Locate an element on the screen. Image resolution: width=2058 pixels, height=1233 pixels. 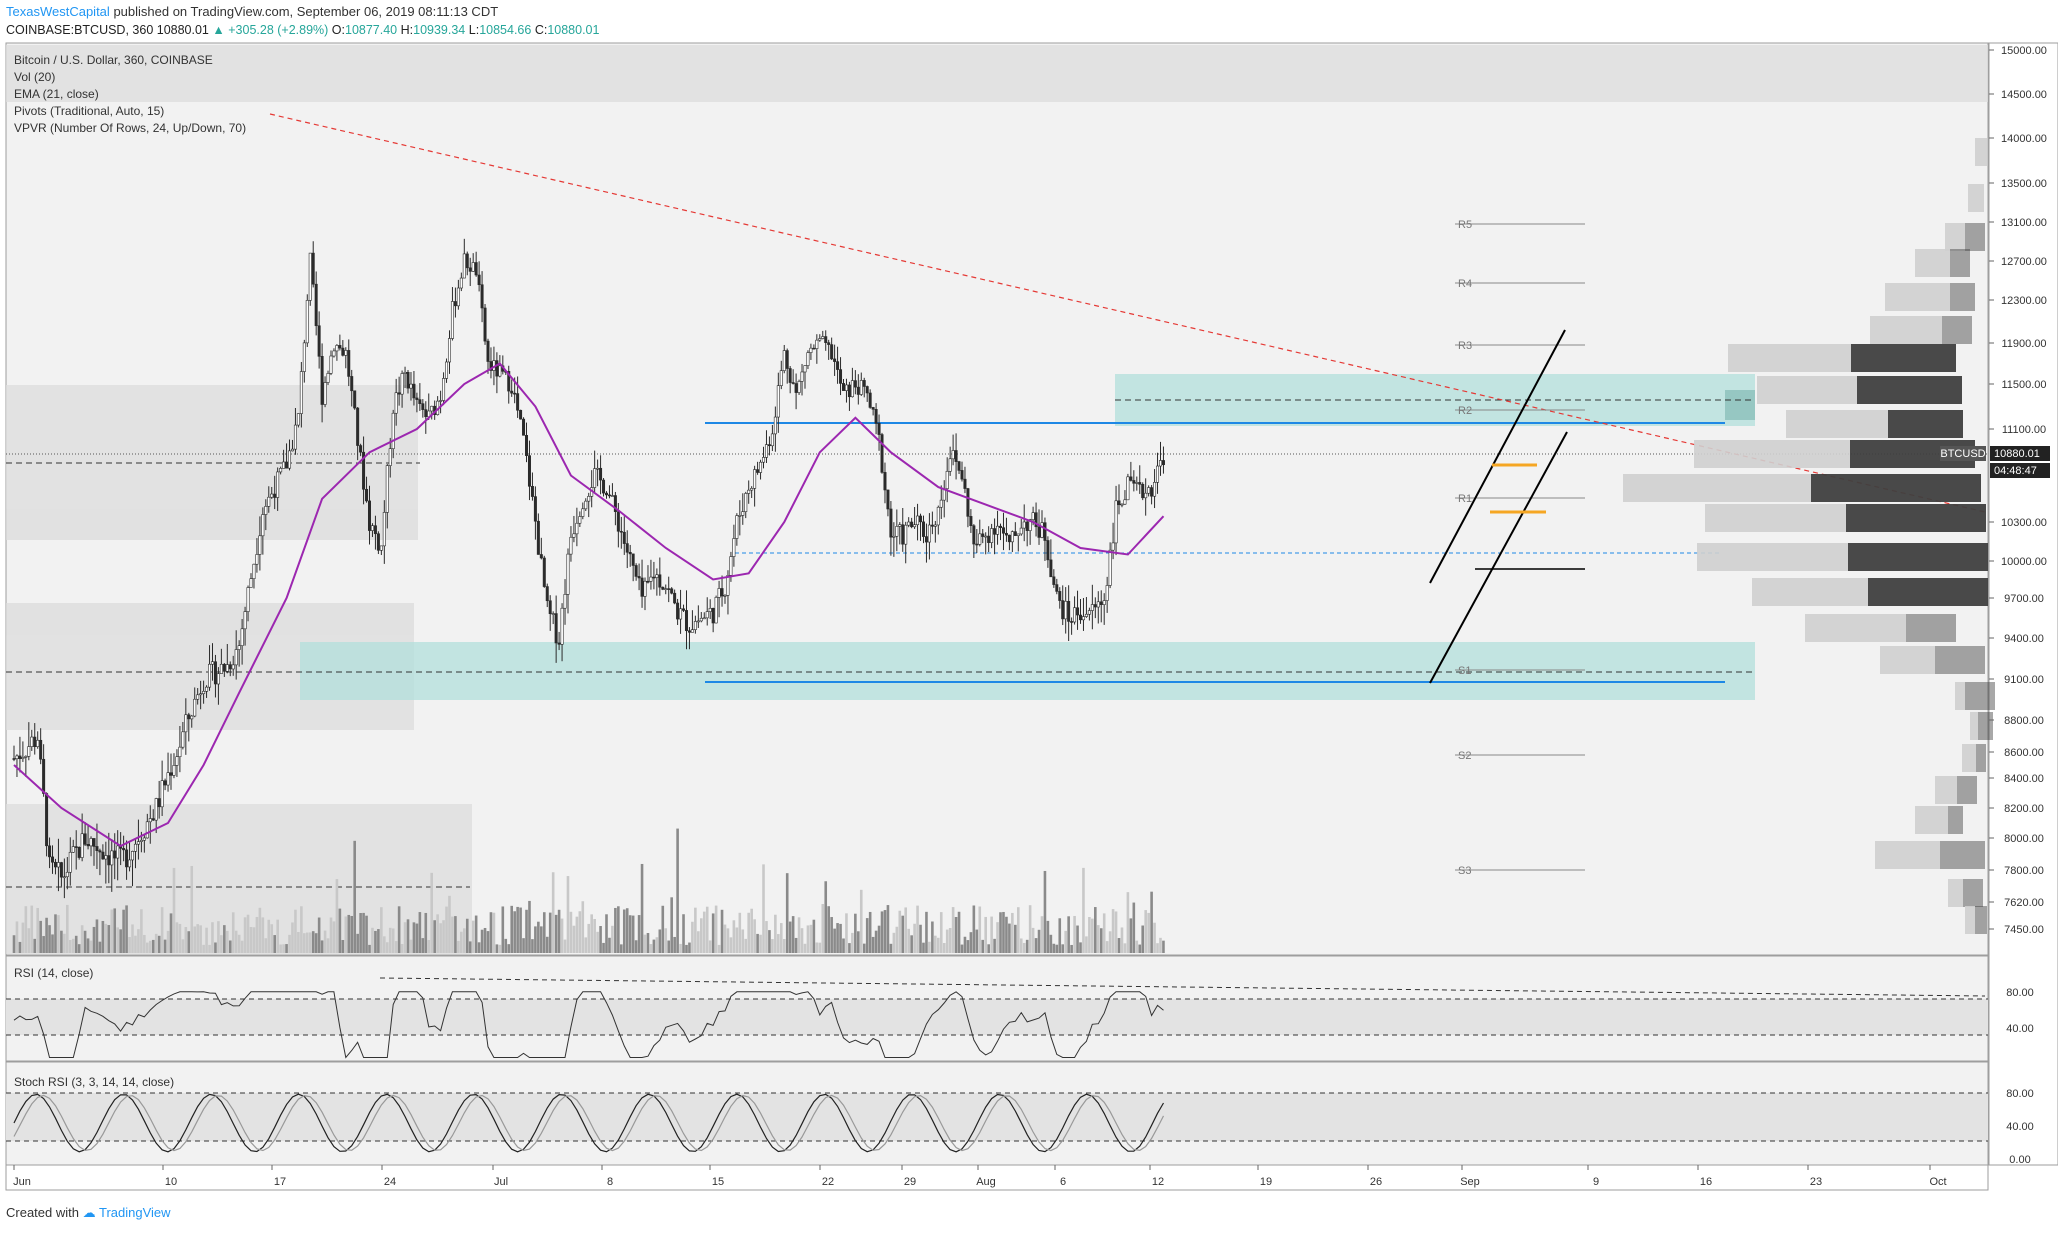
publisher-link: TexasWestCapital is located at coordinates (58, 11).